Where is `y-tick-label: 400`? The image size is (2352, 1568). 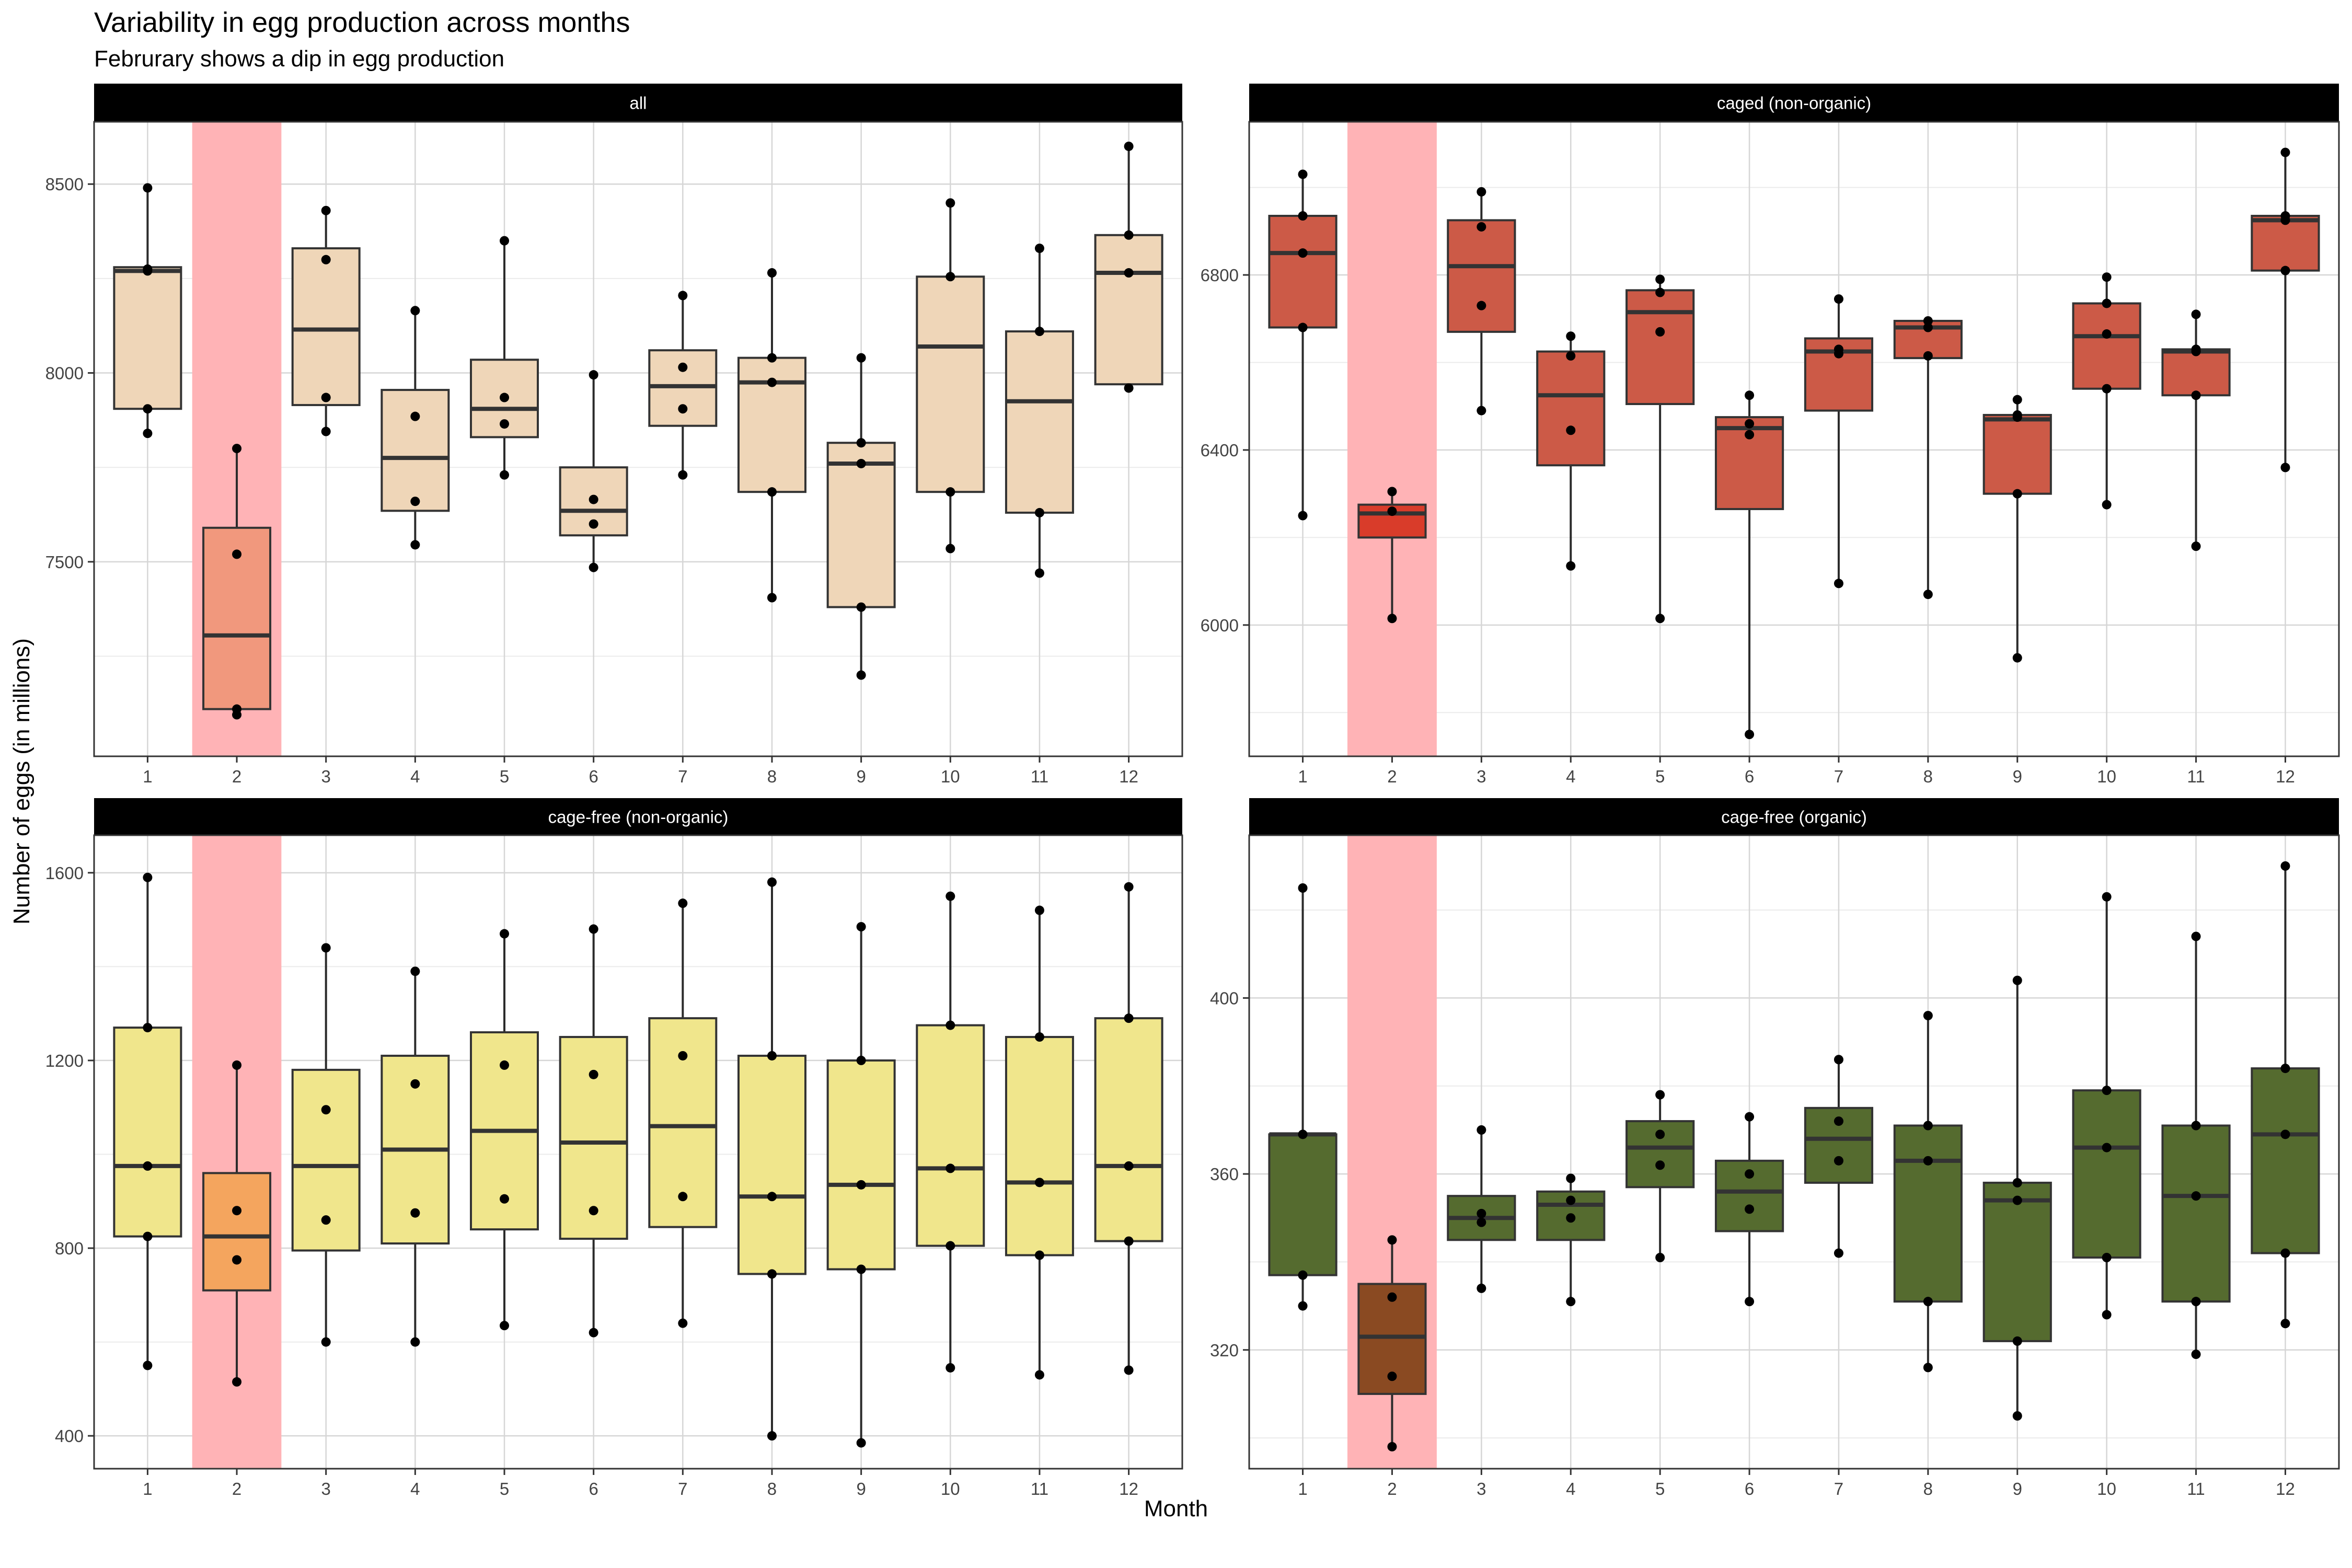
y-tick-label: 400 is located at coordinates (69, 1436).